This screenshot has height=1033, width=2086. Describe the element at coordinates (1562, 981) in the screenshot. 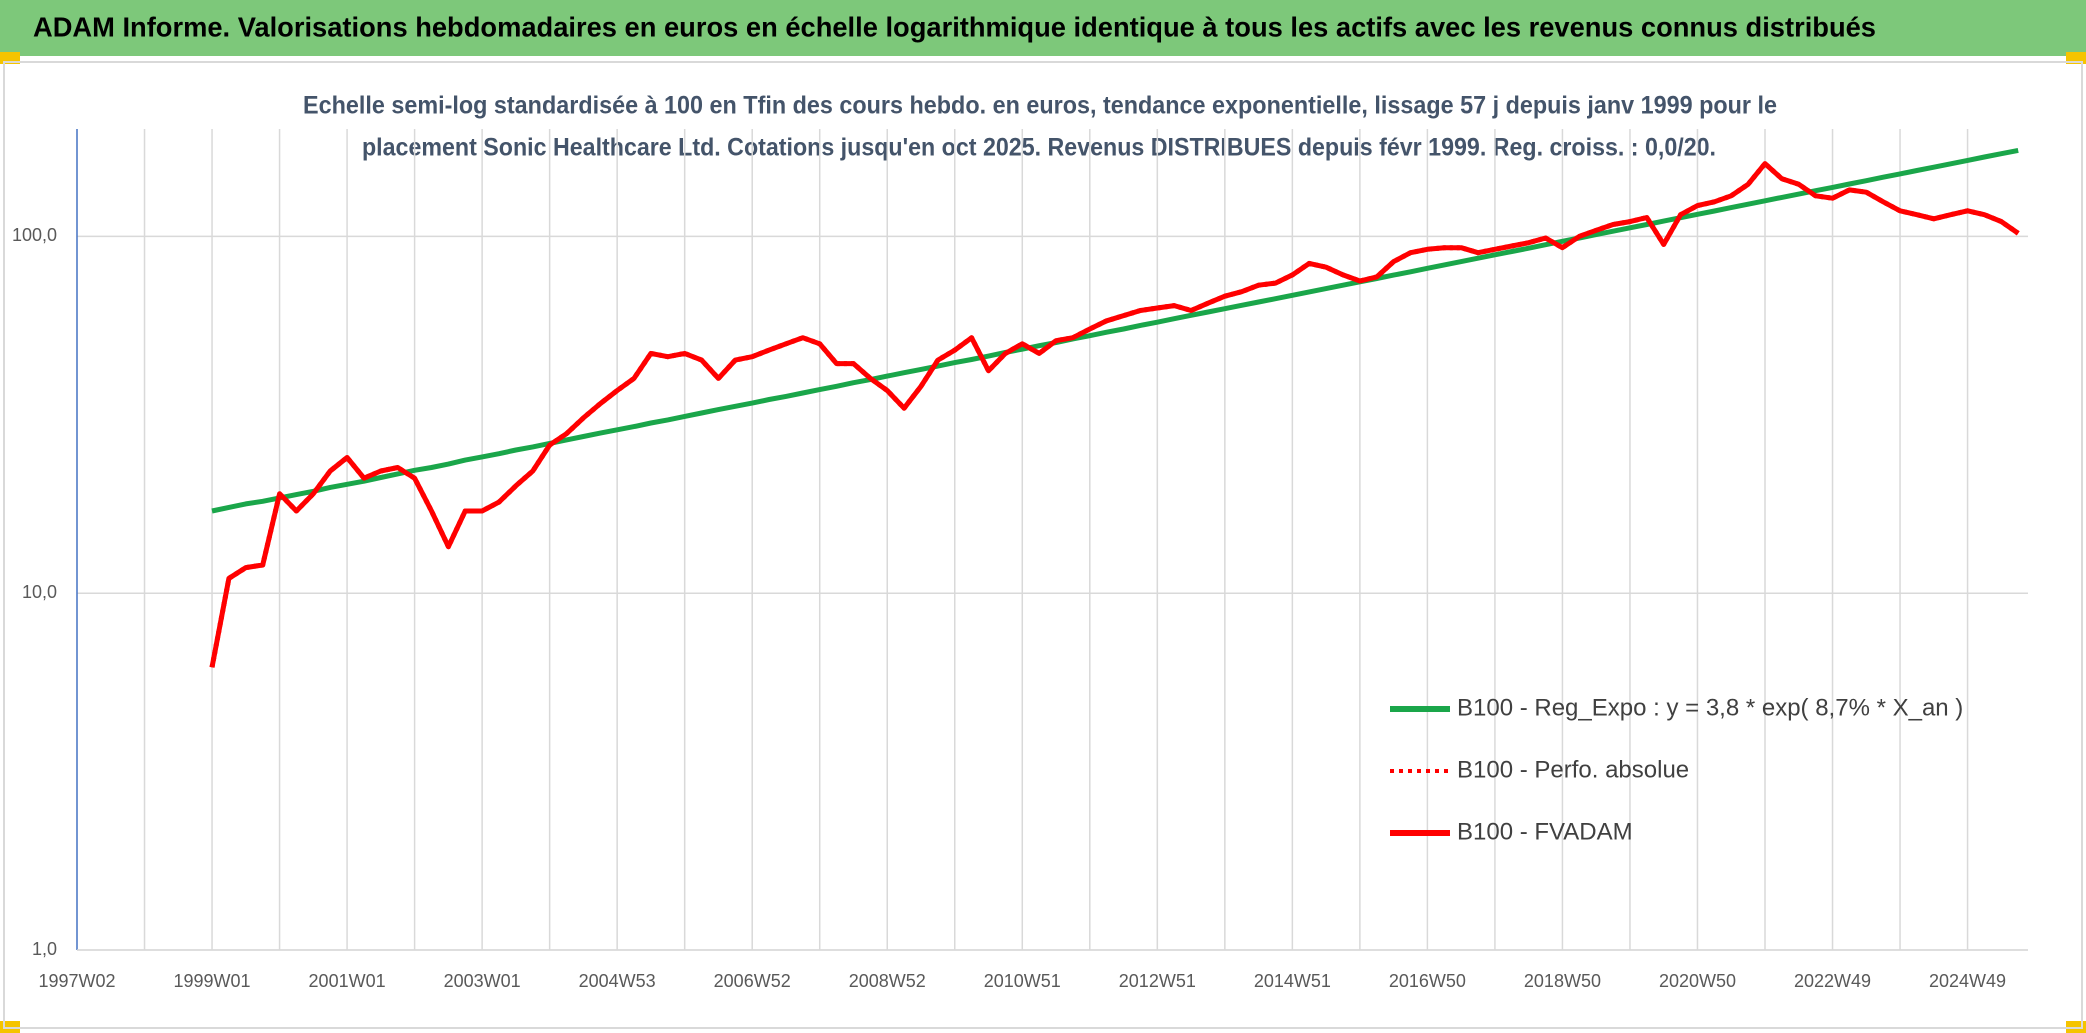

I see `x-tick-label: 2018W50` at that location.